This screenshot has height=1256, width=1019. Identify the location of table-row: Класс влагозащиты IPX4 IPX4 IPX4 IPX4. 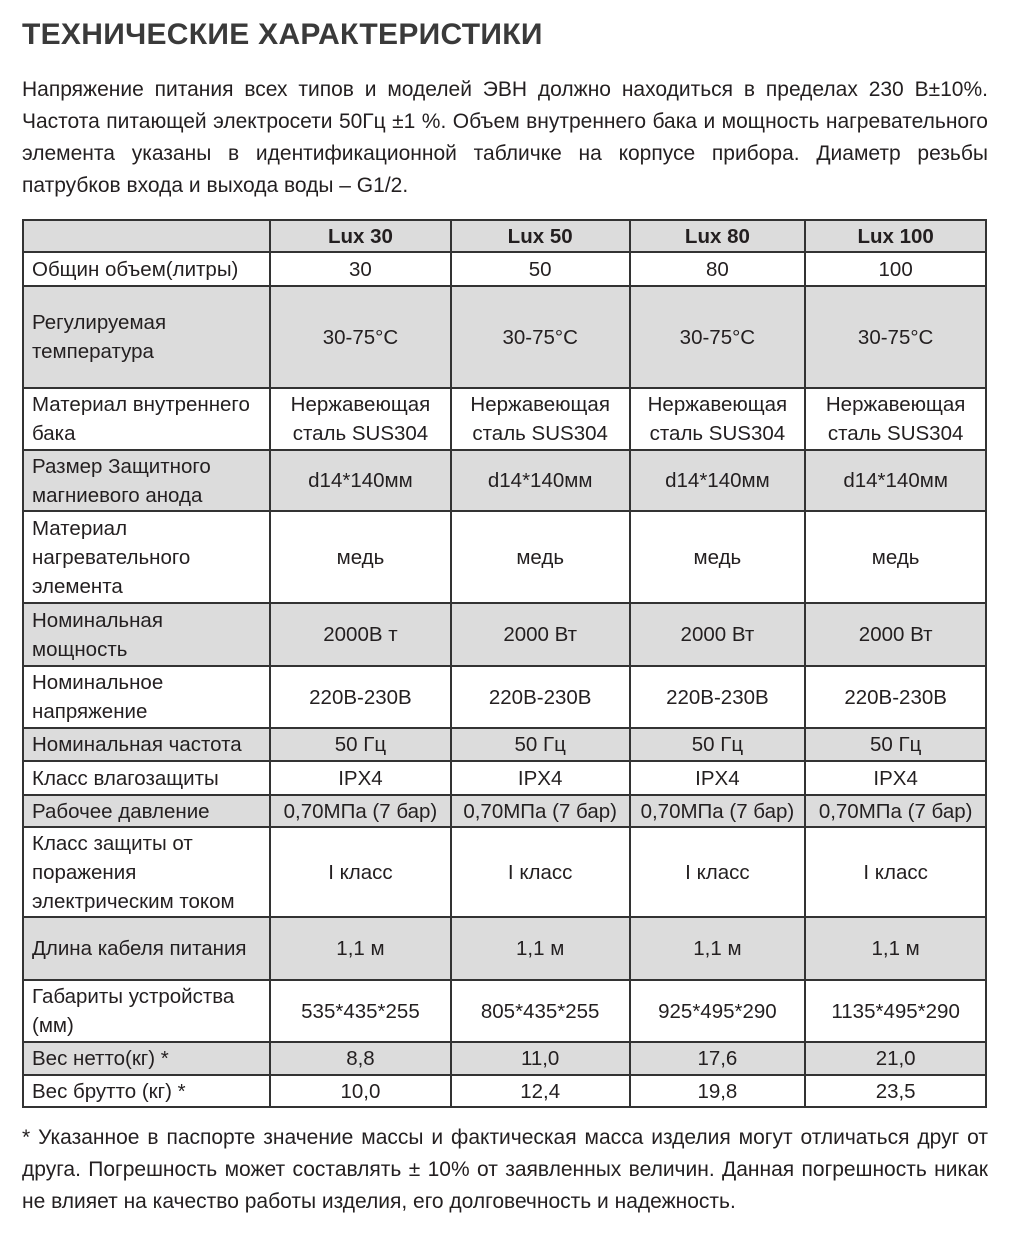
(504, 778).